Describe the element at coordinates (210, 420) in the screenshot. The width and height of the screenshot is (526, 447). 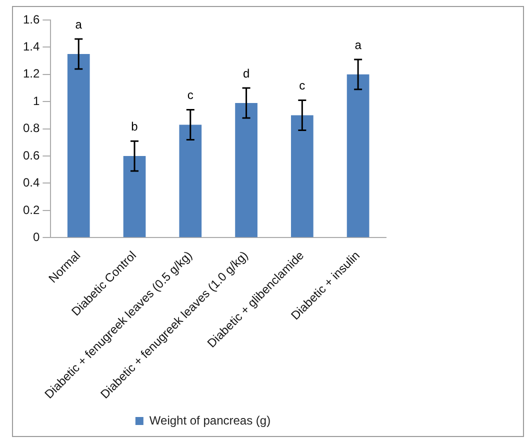
I see `legend-label: Weight of pancreas (g)` at that location.